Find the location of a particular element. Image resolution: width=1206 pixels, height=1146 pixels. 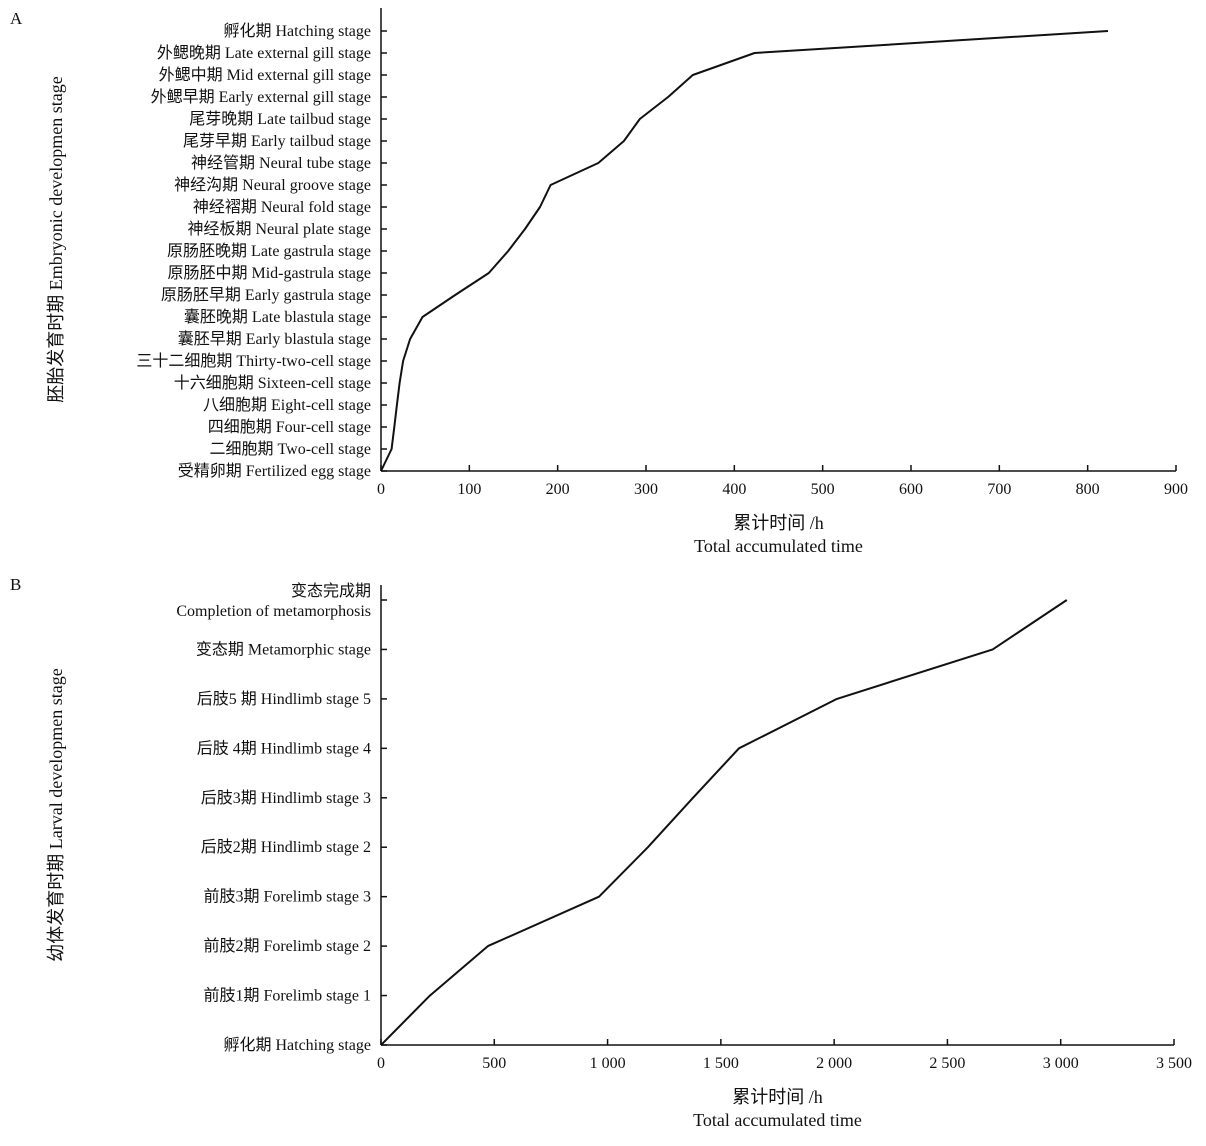

y-tick-label: 后肢2期 Hindlimb stage 2 is located at coordinates (286, 847).